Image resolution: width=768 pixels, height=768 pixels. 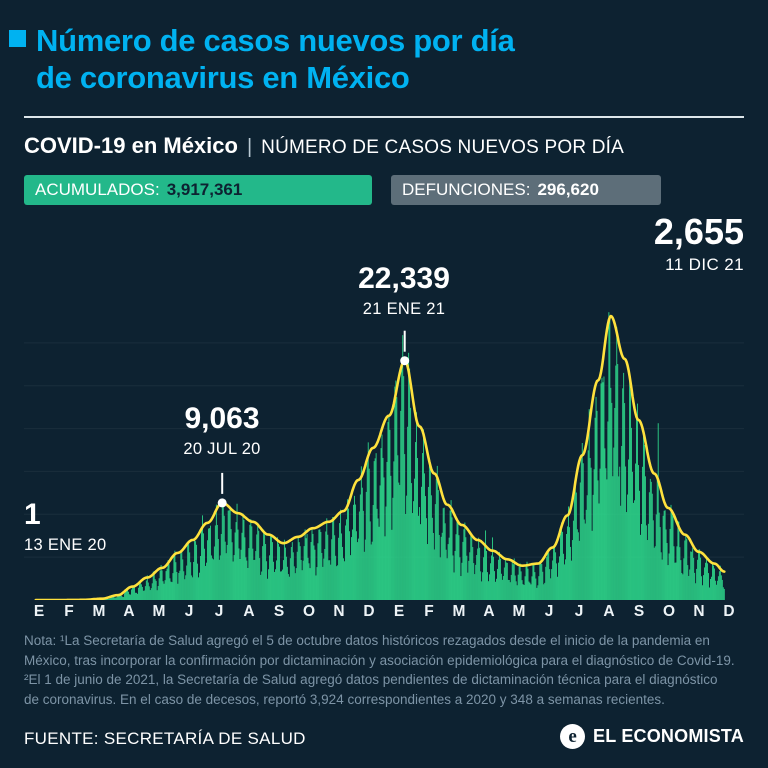 I want to click on deaths-label: DEFUNCIONES:, so click(x=466, y=189).